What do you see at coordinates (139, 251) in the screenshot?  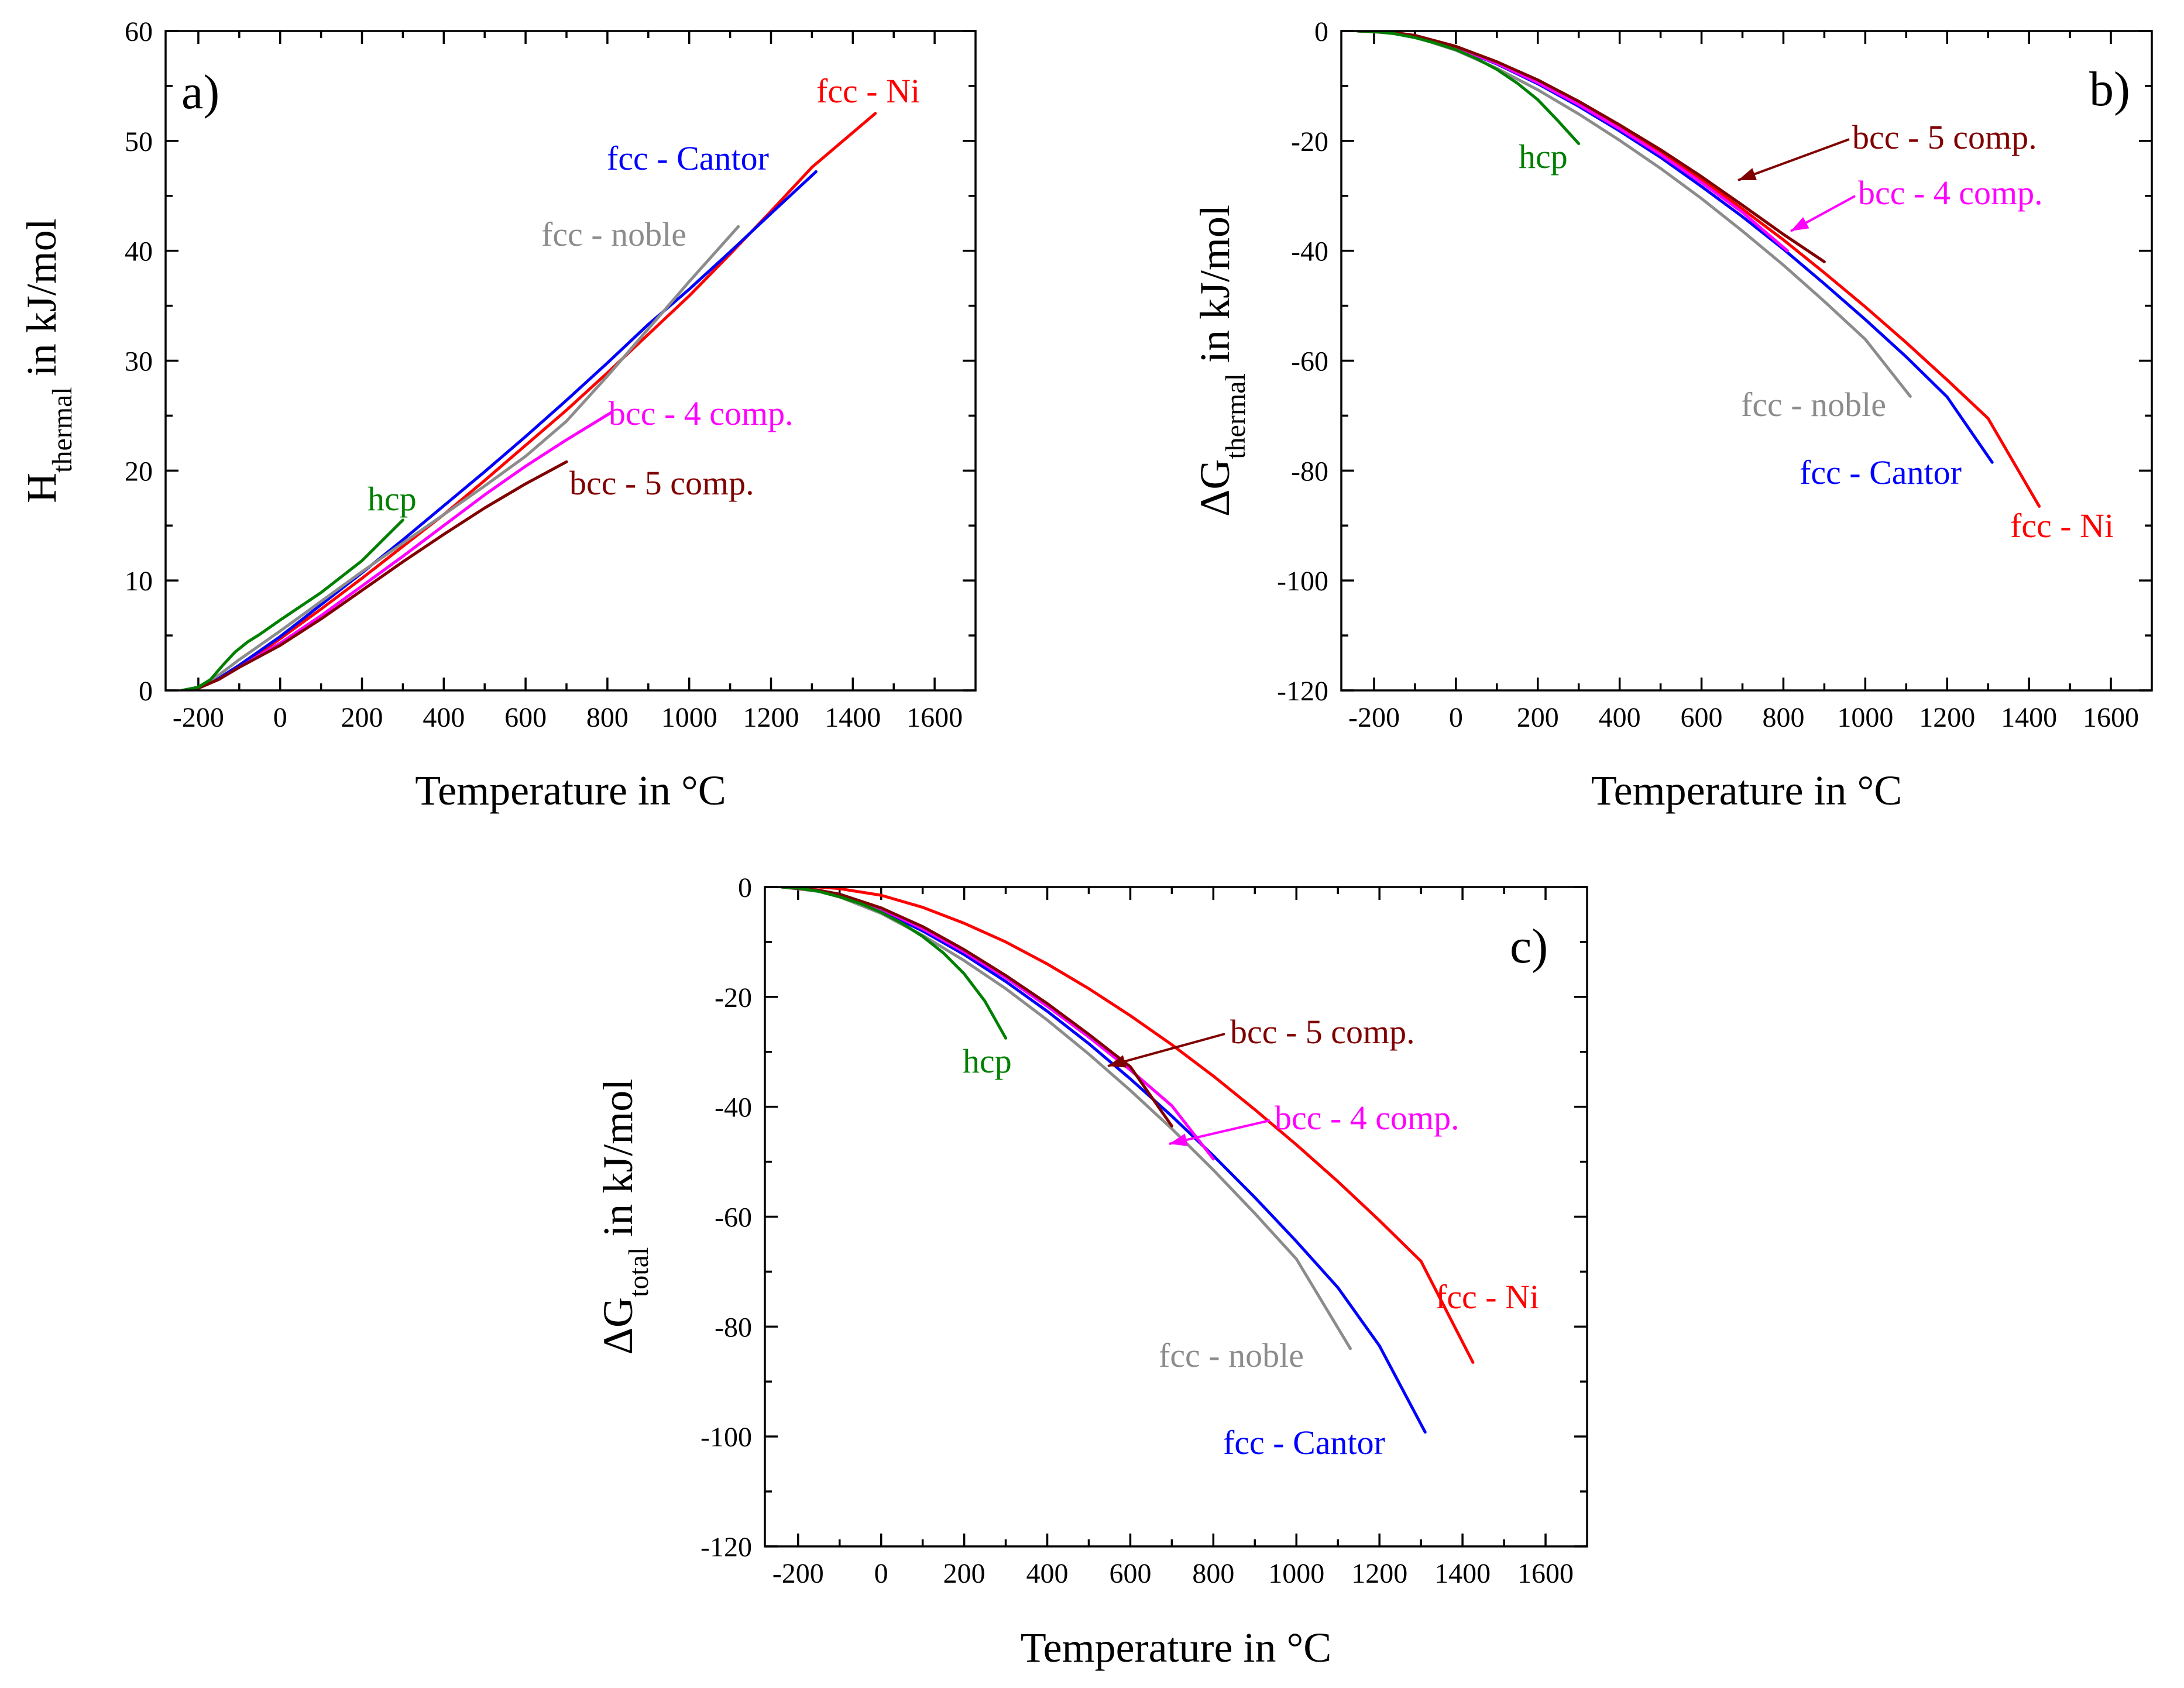 I see `y-tick-label: 40` at bounding box center [139, 251].